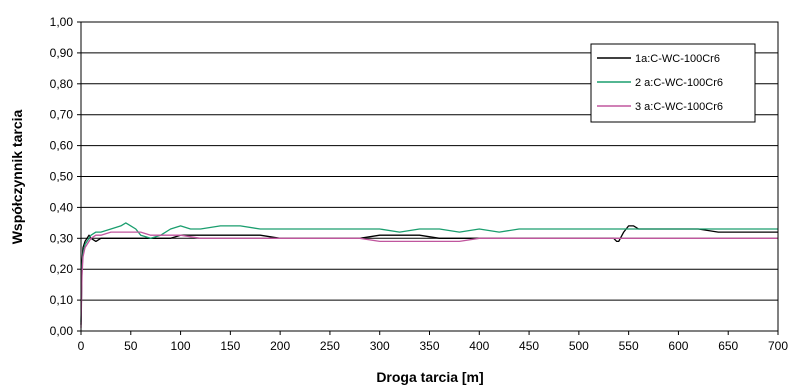 The image size is (791, 386). I want to click on legend-label: 1a:C-WC-100Cr6, so click(677, 59).